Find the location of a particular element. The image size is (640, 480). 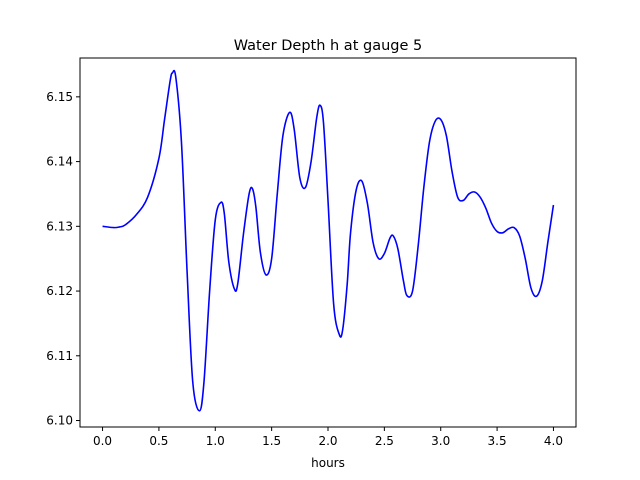

x-tick-label: 0.0 is located at coordinates (102, 441).